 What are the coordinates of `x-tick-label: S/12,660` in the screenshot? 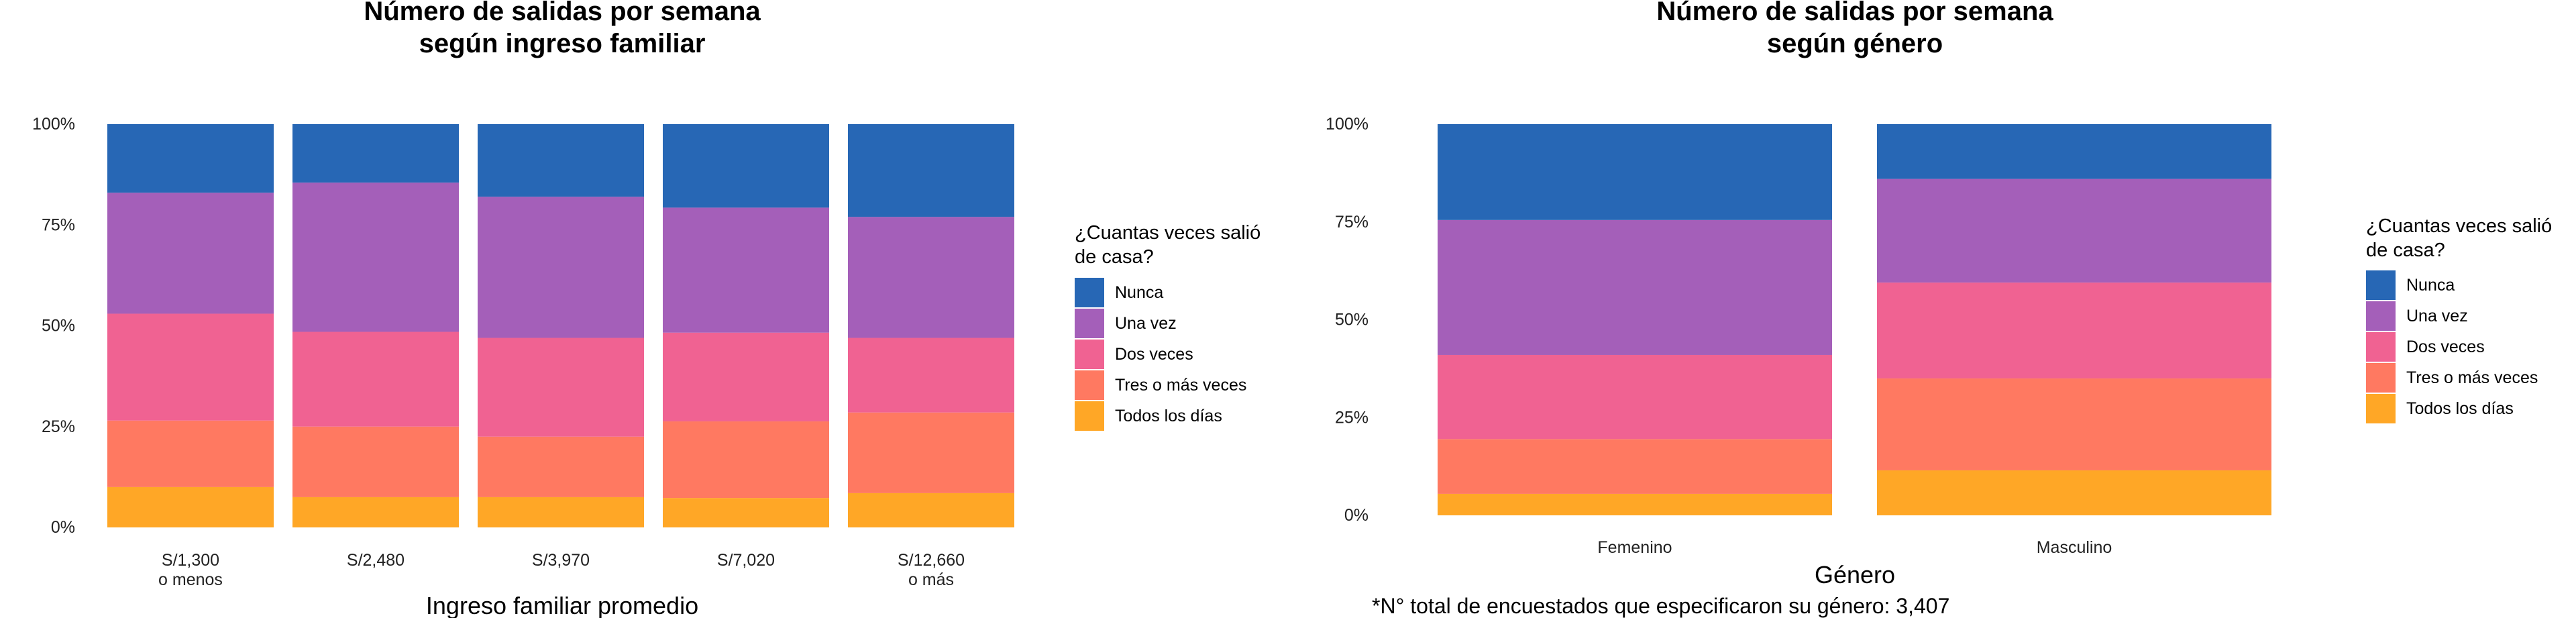 It's located at (931, 560).